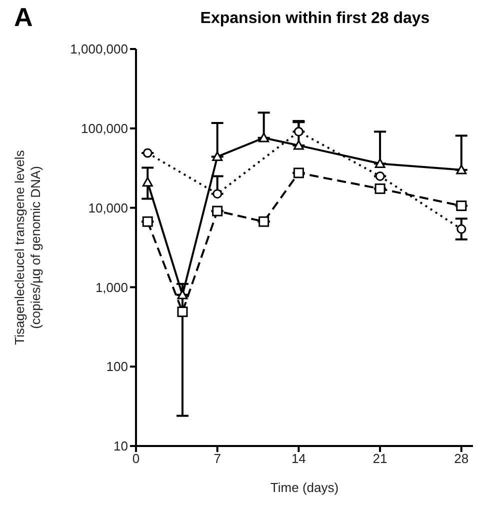  What do you see at coordinates (217, 458) in the screenshot?
I see `x-tick-label: 7` at bounding box center [217, 458].